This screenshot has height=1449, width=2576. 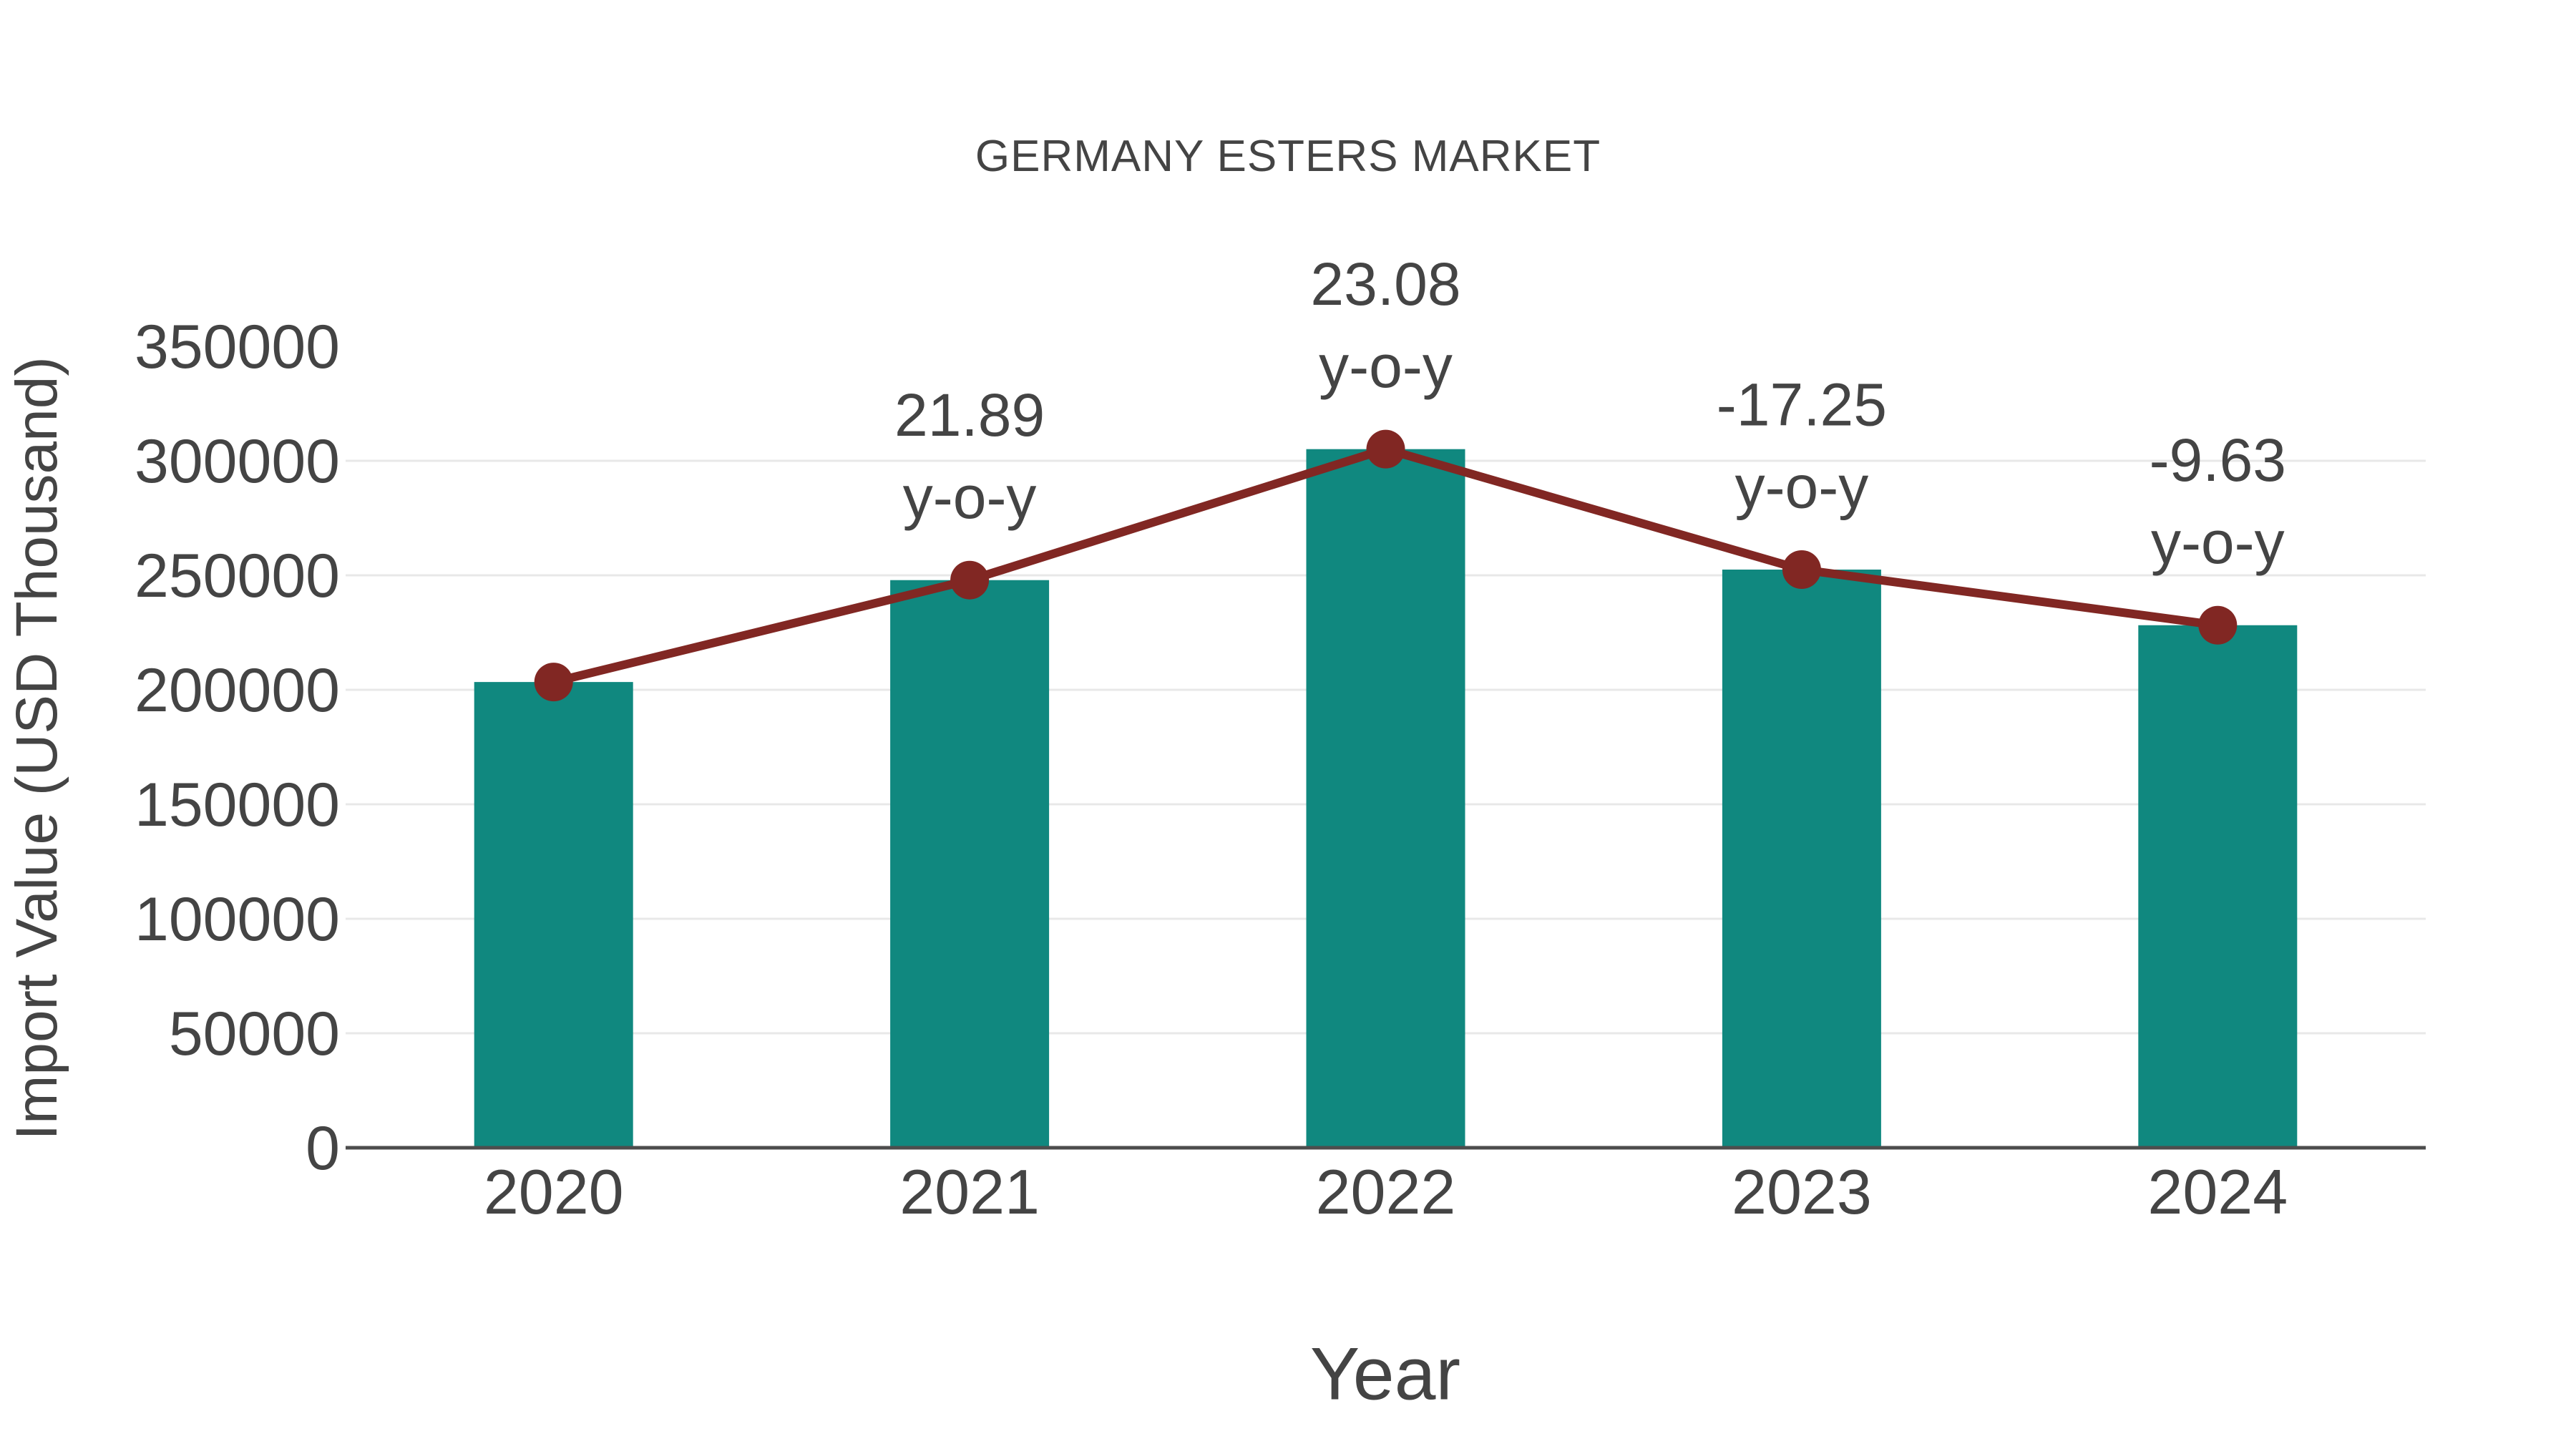 What do you see at coordinates (237, 576) in the screenshot?
I see `y-tick-label-250000: 250000` at bounding box center [237, 576].